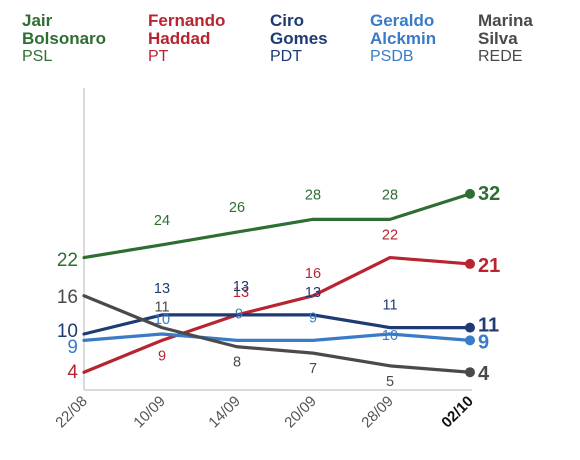  Describe the element at coordinates (71, 412) in the screenshot. I see `x-tick-label: 22/08` at that location.